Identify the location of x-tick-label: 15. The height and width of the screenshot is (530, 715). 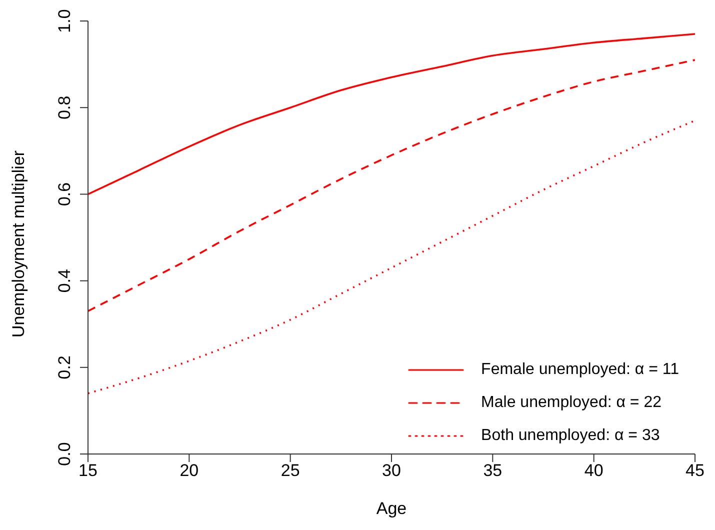
(88, 470).